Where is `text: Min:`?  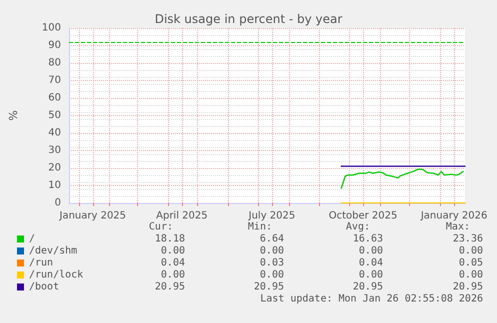 text: Min: is located at coordinates (260, 227).